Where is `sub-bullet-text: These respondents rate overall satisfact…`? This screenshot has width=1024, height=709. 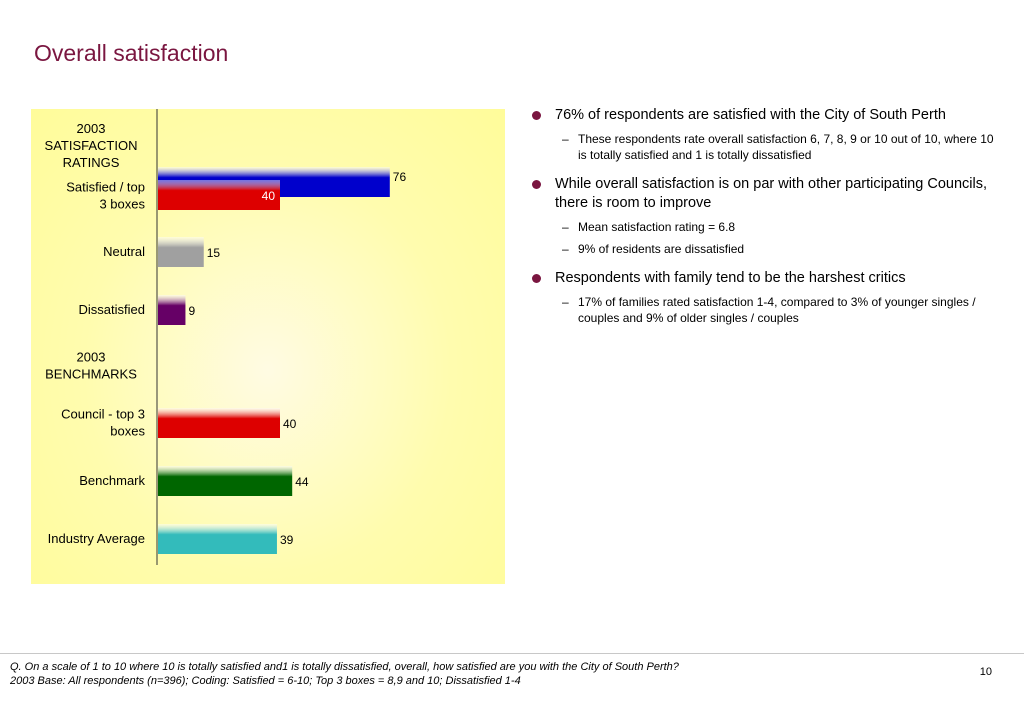
sub-bullet-text: These respondents rate overall satisfact… is located at coordinates (786, 147).